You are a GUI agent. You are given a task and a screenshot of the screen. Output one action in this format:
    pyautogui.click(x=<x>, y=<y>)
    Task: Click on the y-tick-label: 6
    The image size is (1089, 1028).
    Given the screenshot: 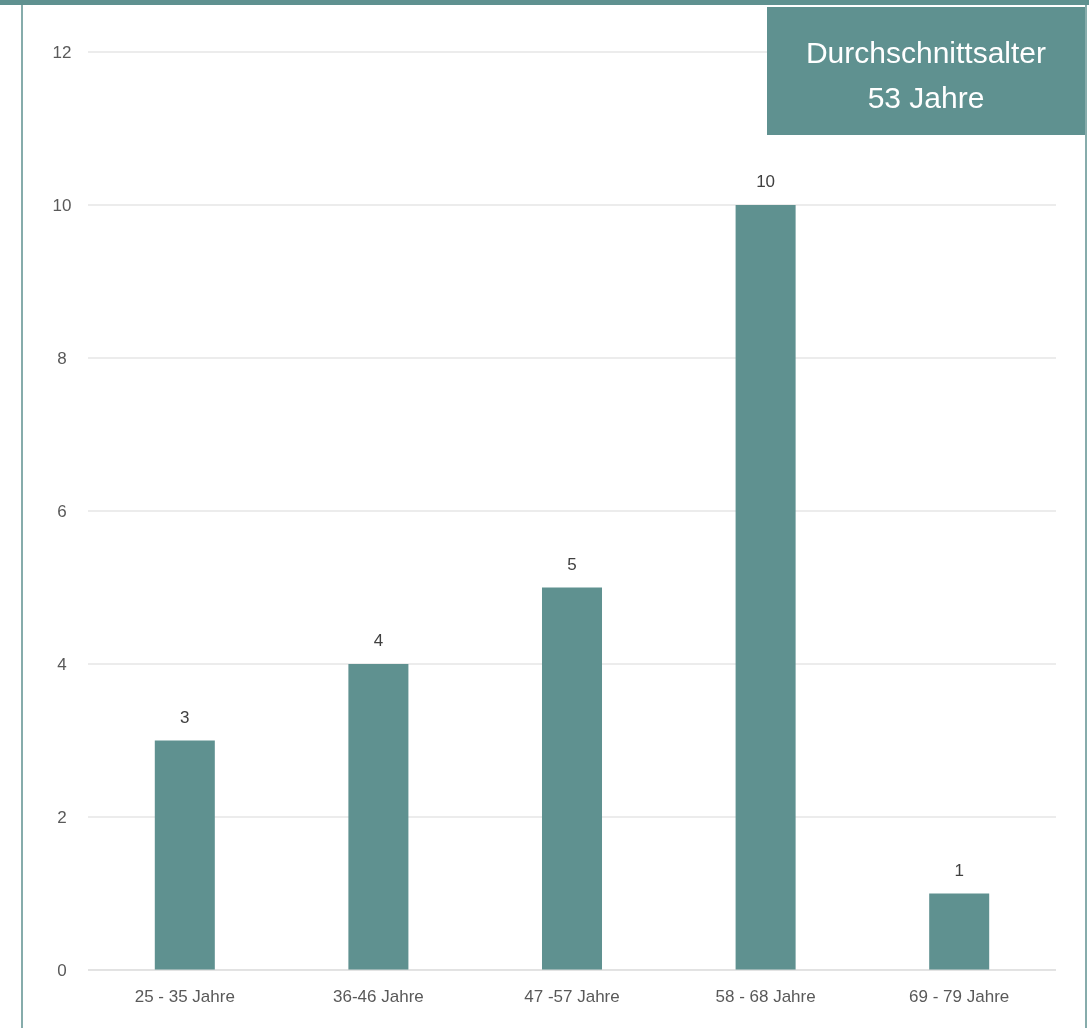 What is the action you would take?
    pyautogui.click(x=62, y=511)
    